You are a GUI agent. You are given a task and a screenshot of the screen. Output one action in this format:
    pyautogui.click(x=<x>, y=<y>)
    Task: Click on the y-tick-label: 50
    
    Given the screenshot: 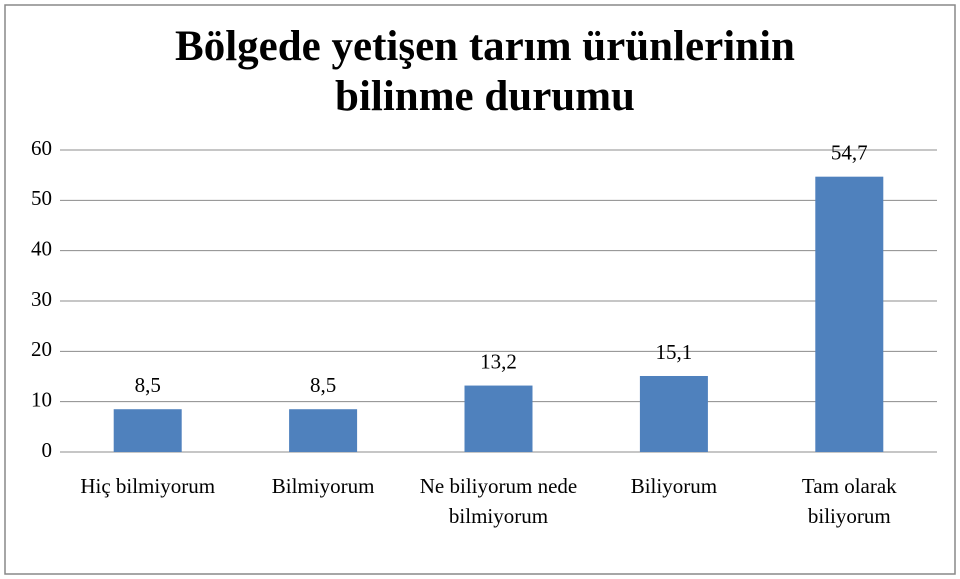 What is the action you would take?
    pyautogui.click(x=41, y=198)
    